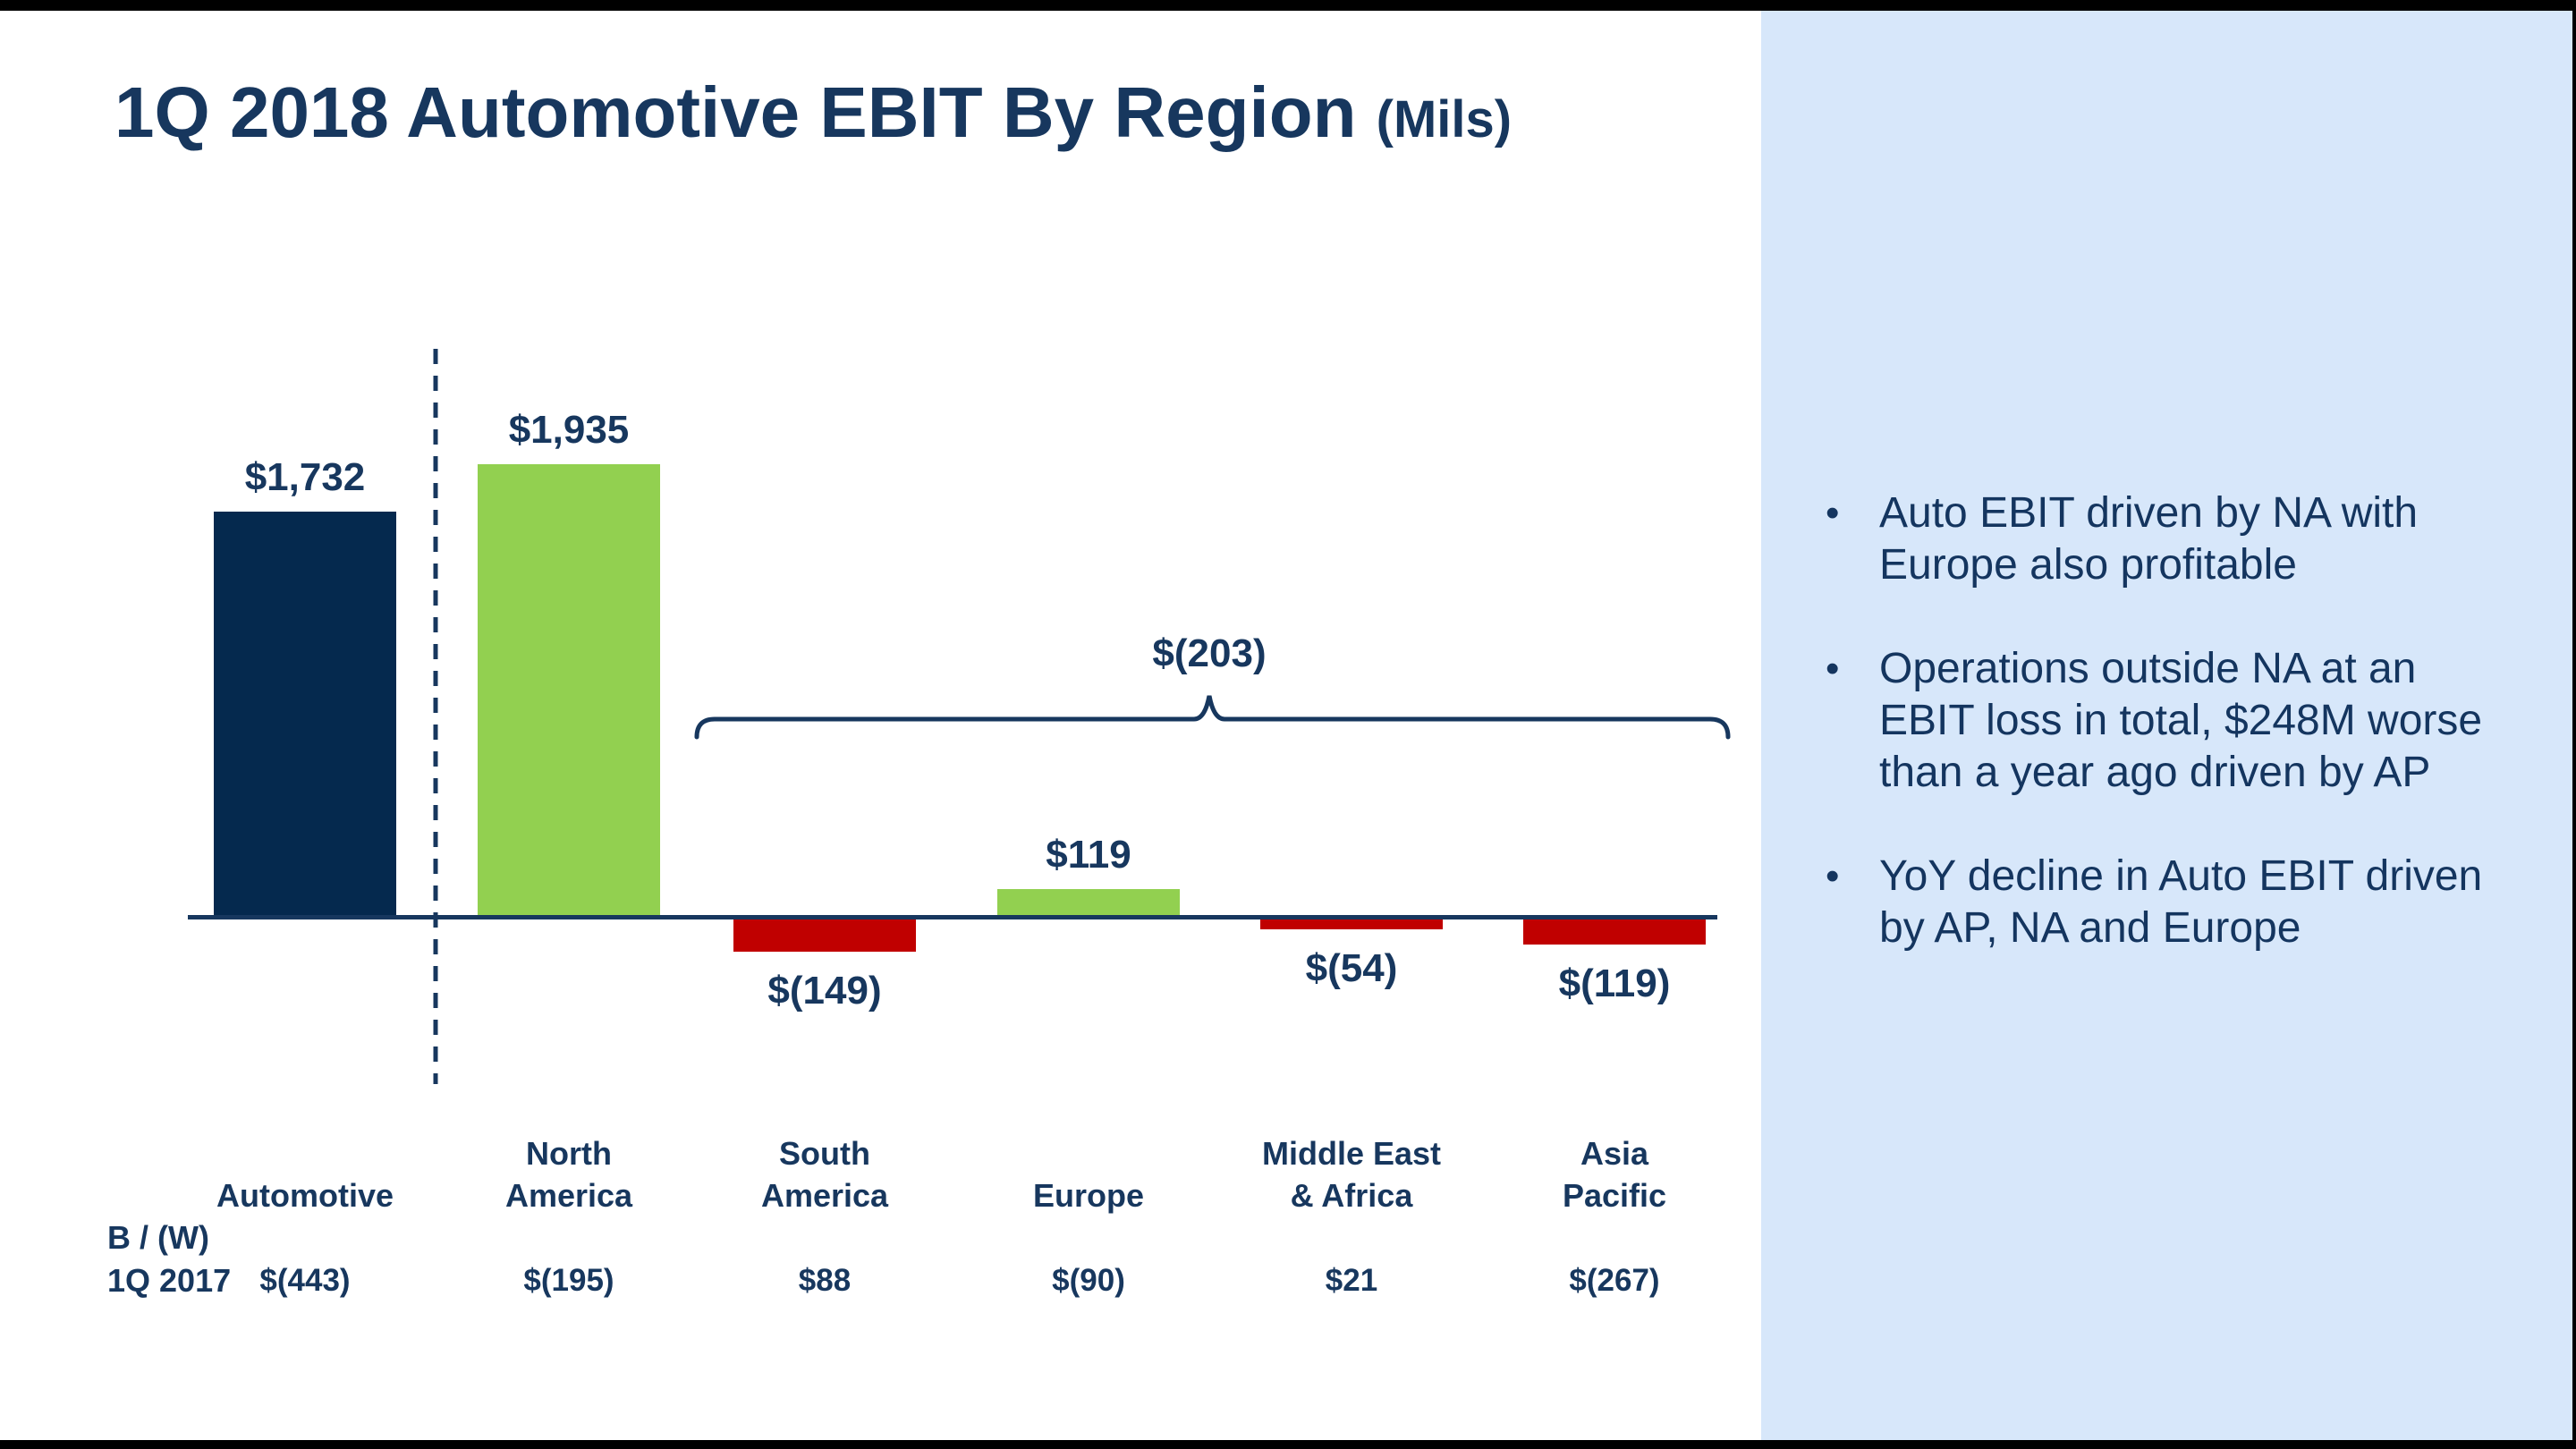 This screenshot has width=2576, height=1449. What do you see at coordinates (952, 917) in the screenshot?
I see `x-axis-line` at bounding box center [952, 917].